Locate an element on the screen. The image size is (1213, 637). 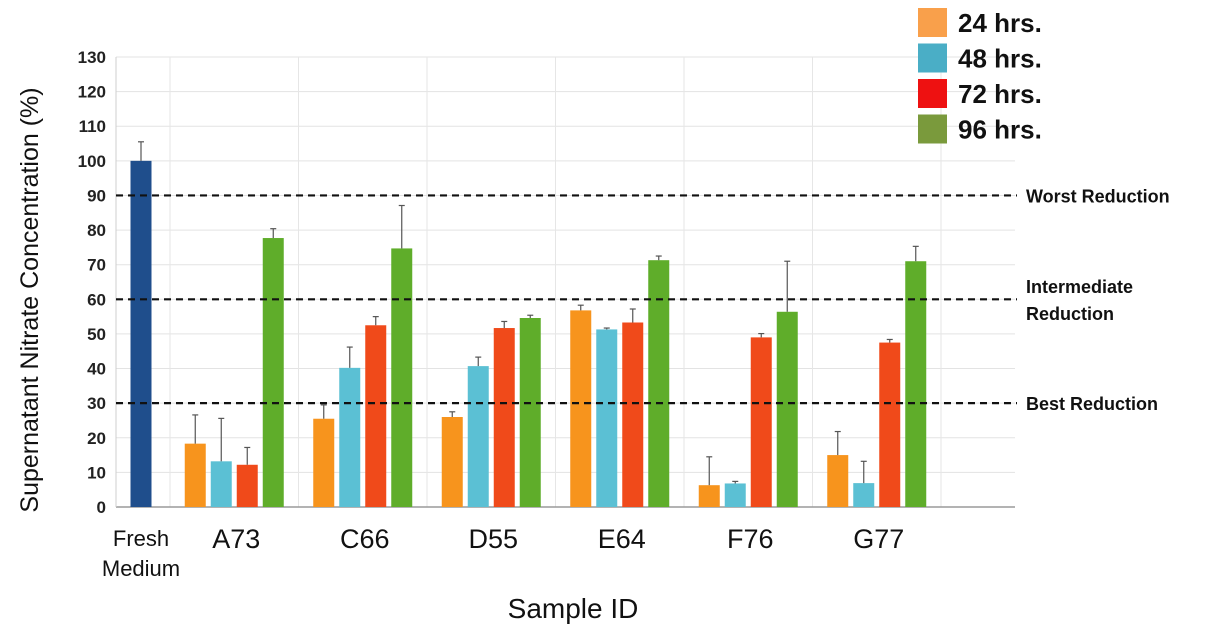
legend-label: 96 hrs. is located at coordinates (1000, 130).